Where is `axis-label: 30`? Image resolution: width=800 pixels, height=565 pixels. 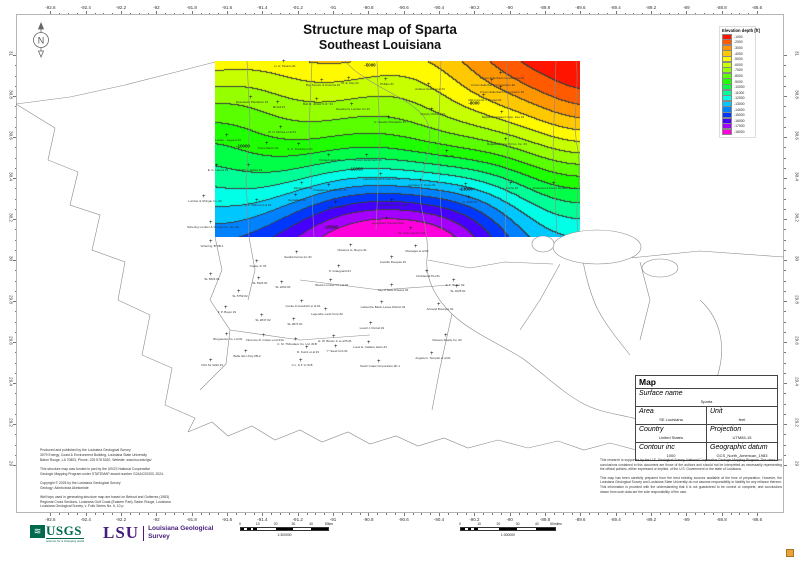 axis-label: 30 is located at coordinates (797, 258).